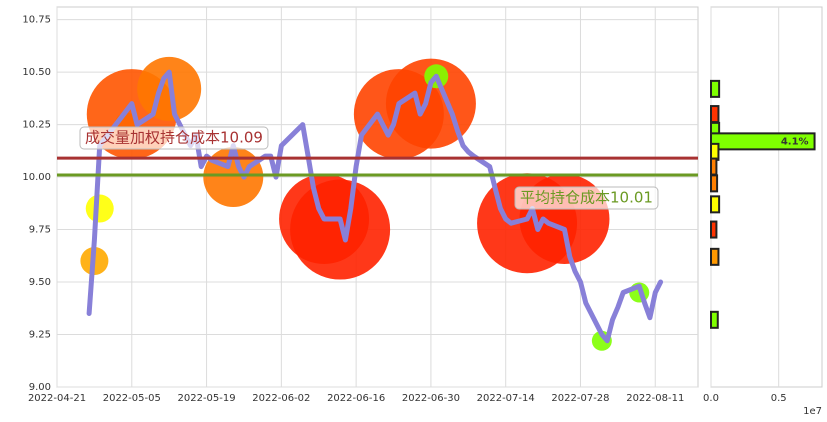  What do you see at coordinates (812, 411) in the screenshot?
I see `x-offset-label: 1e7` at bounding box center [812, 411].